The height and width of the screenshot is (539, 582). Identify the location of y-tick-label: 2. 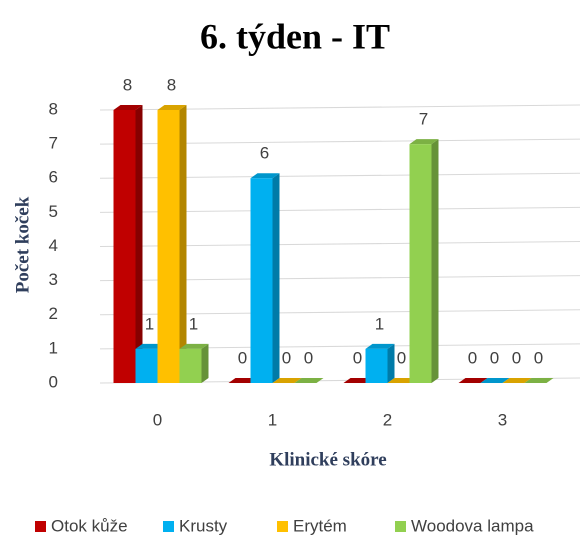
(53, 313).